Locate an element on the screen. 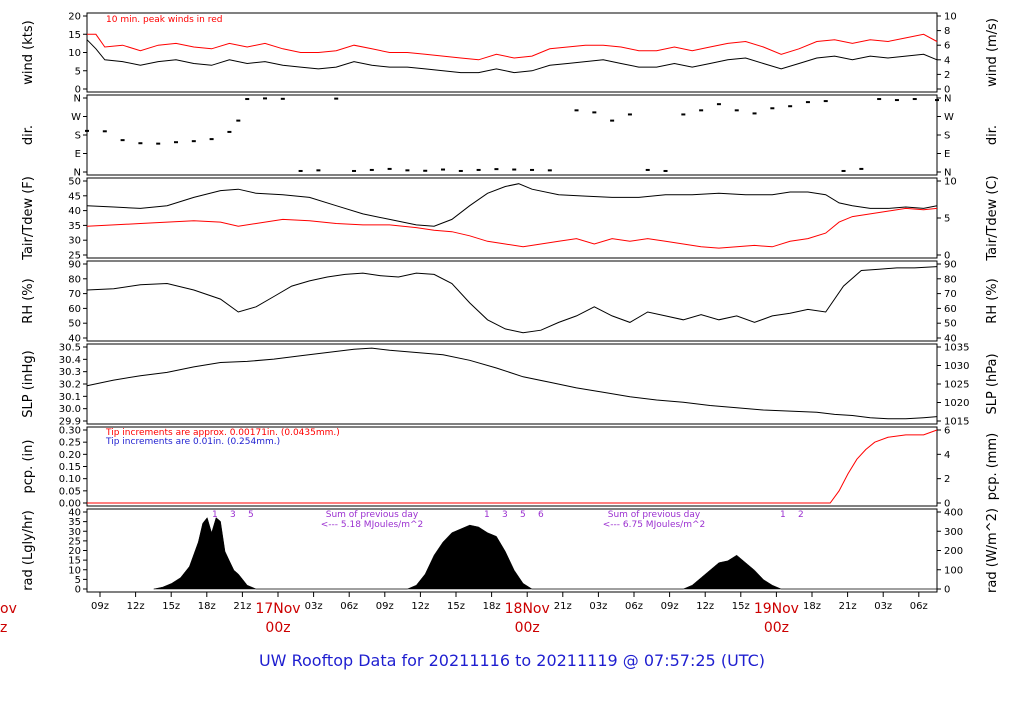 This screenshot has height=705, width=1024. ytick-label-left: 35 is located at coordinates (74, 522).